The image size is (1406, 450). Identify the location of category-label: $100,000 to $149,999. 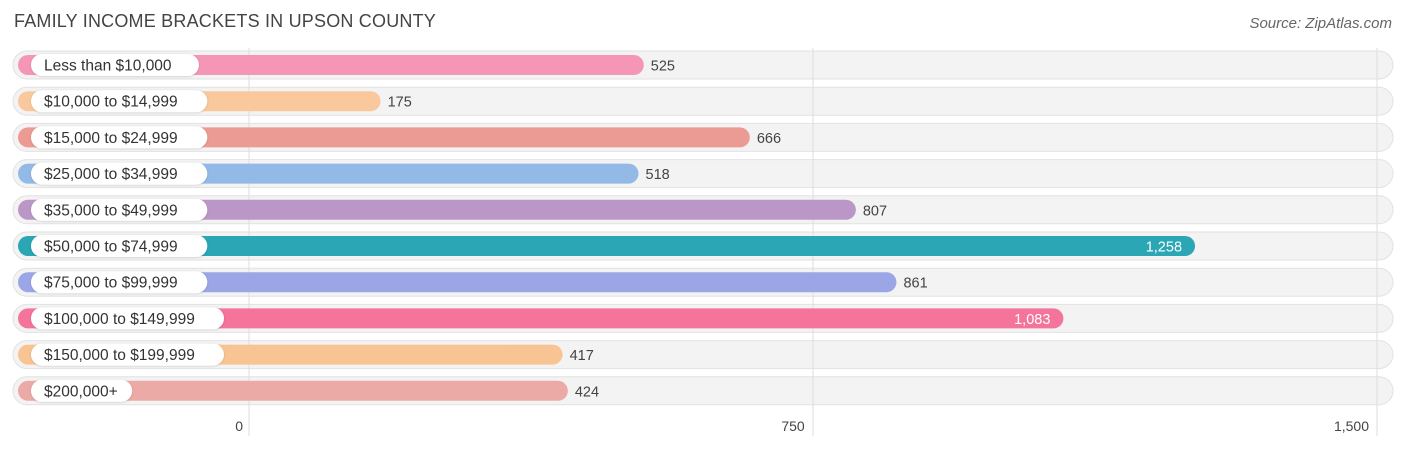
(119, 319).